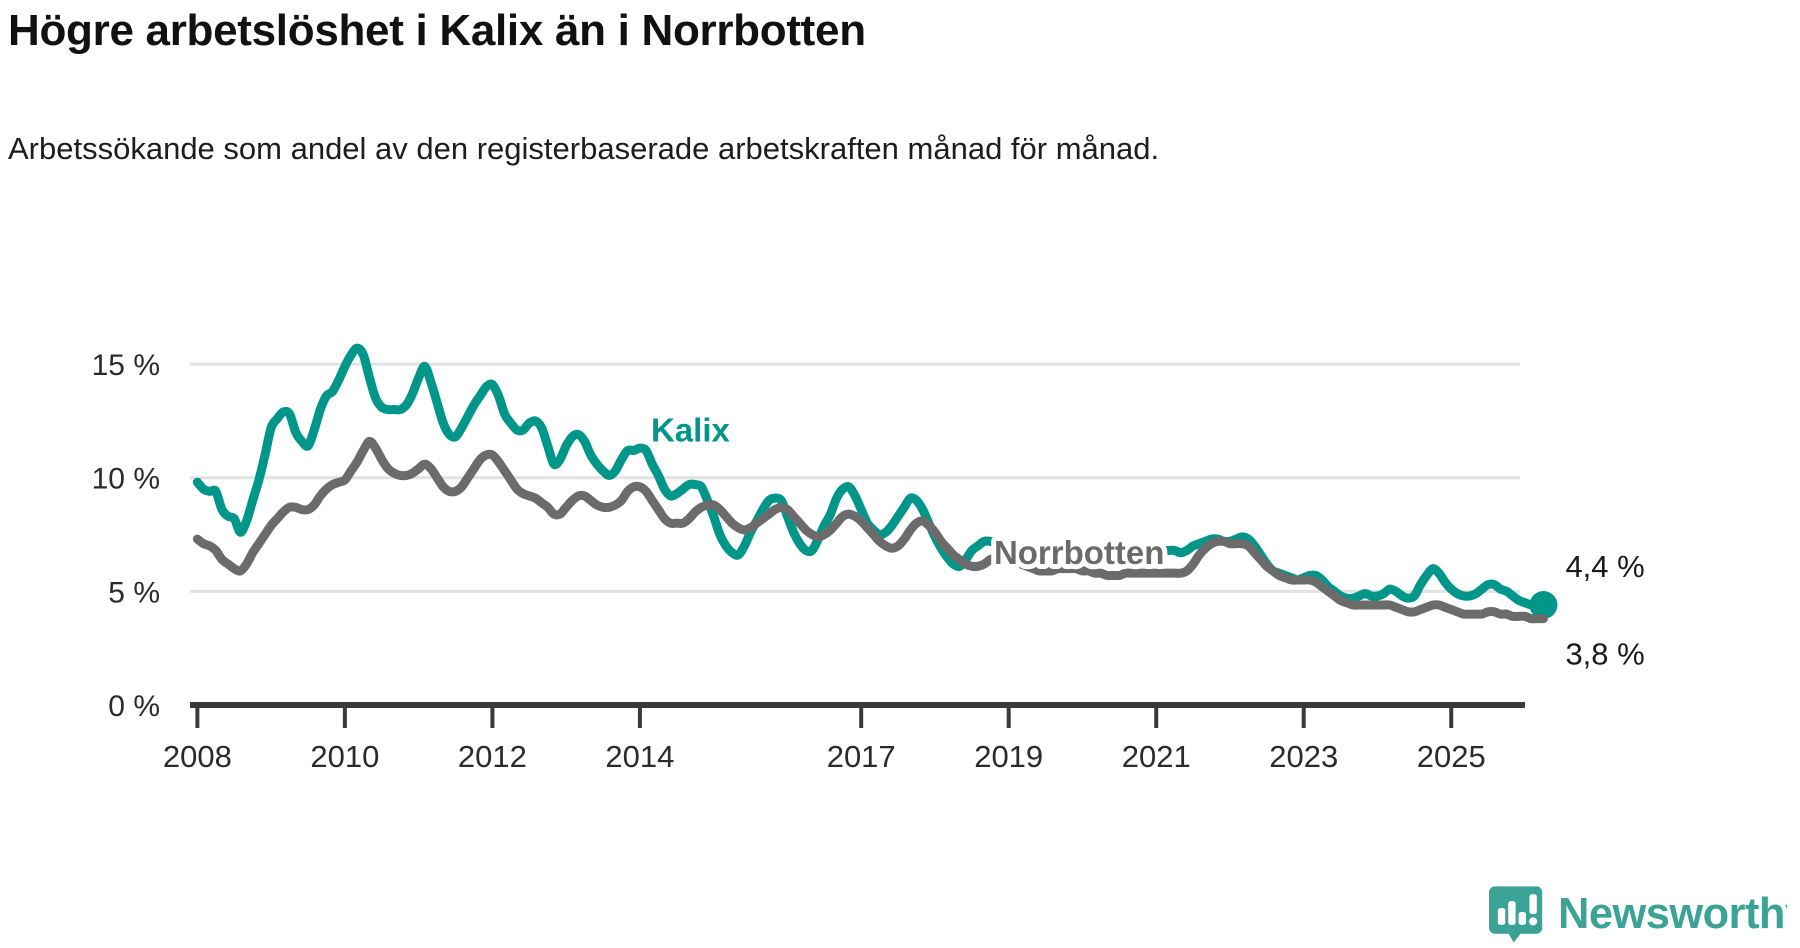 This screenshot has height=948, width=1800. What do you see at coordinates (1008, 756) in the screenshot?
I see `x-axis-tick-label: 2019` at bounding box center [1008, 756].